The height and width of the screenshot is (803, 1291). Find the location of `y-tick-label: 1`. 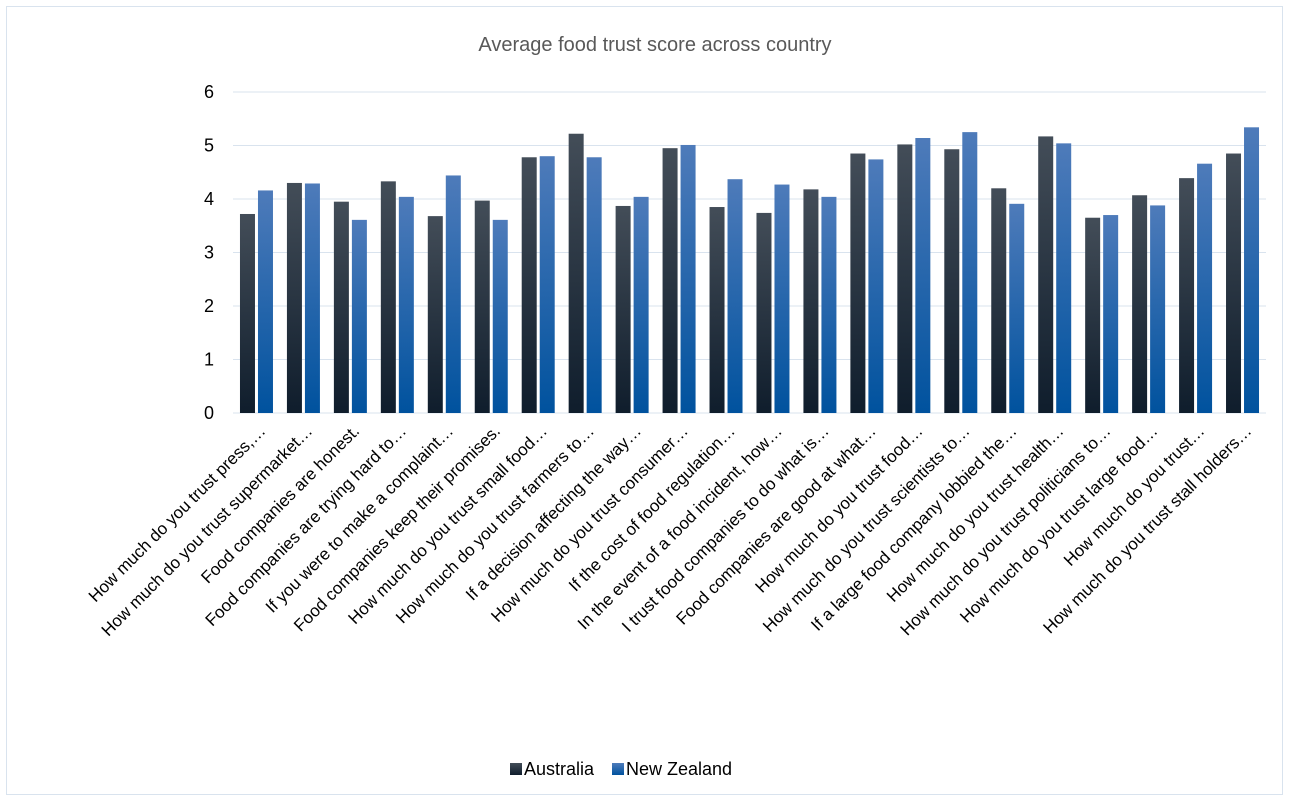

y-tick-label: 1 is located at coordinates (209, 360).